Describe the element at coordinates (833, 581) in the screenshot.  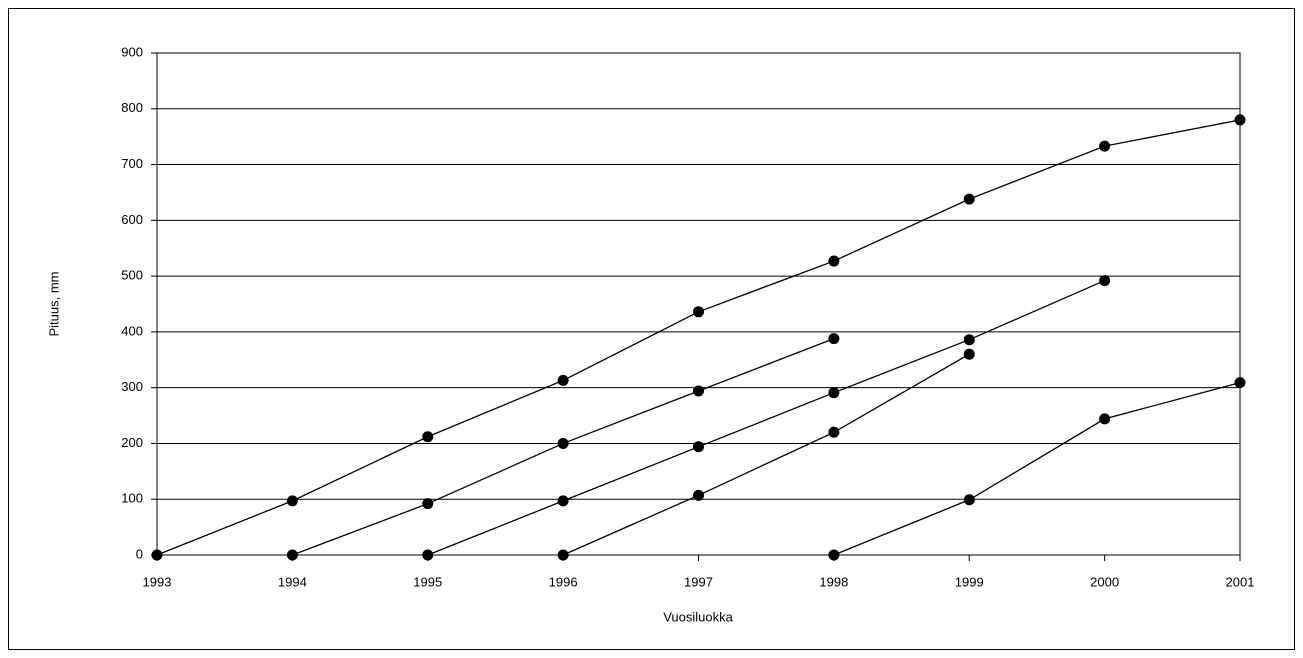
I see `x-tick-label: 1998` at that location.